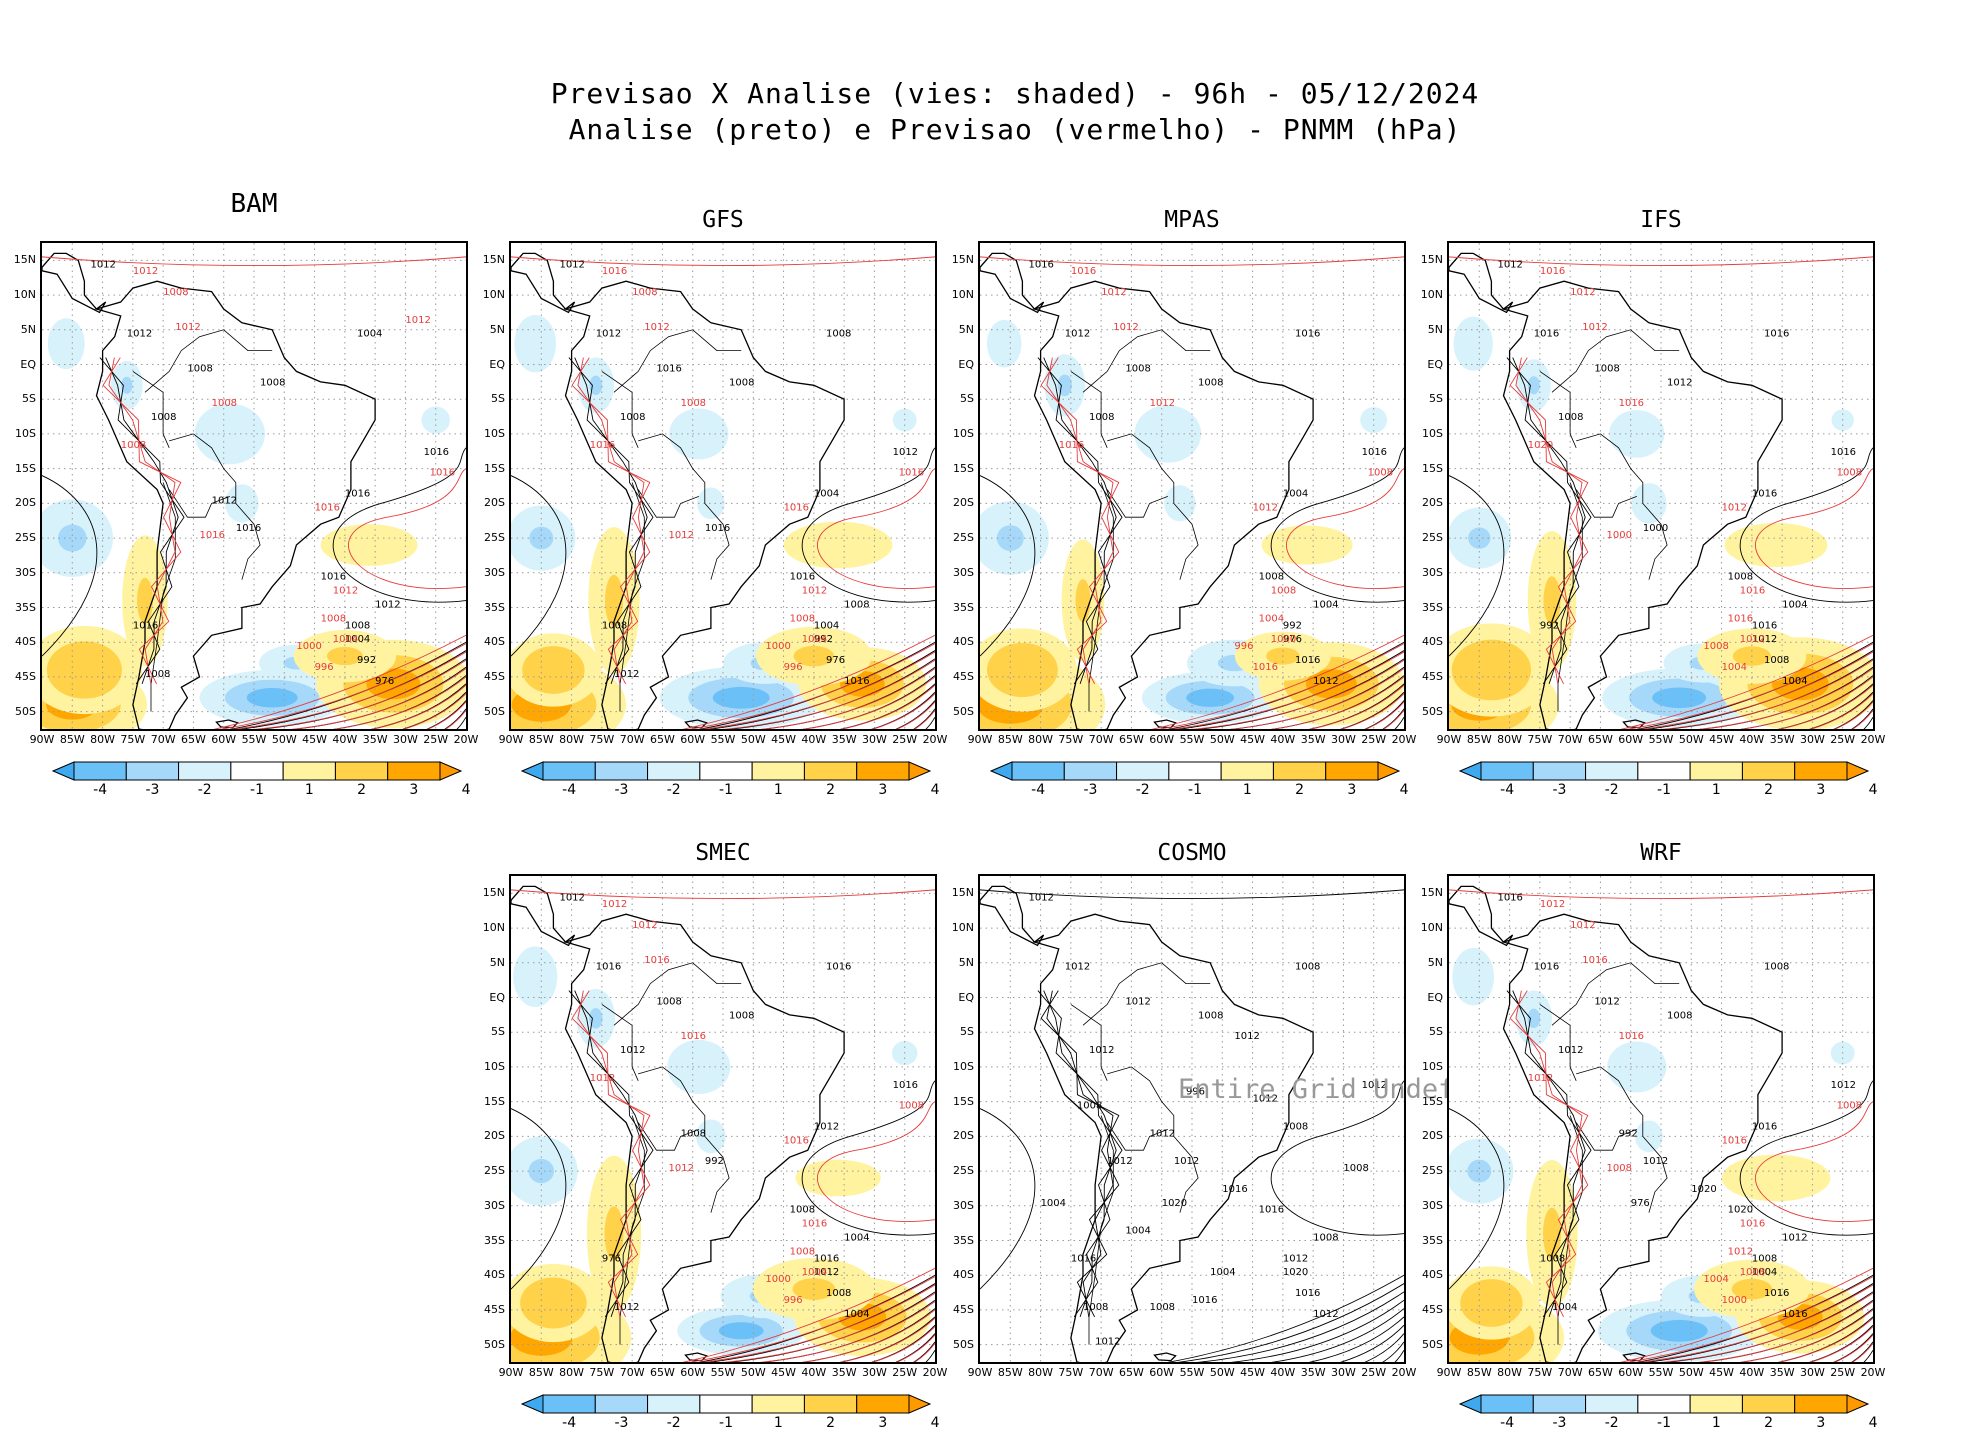 This screenshot has width=1964, height=1438. What do you see at coordinates (966, 329) in the screenshot?
I see `lat-tick-label: 5N` at bounding box center [966, 329].